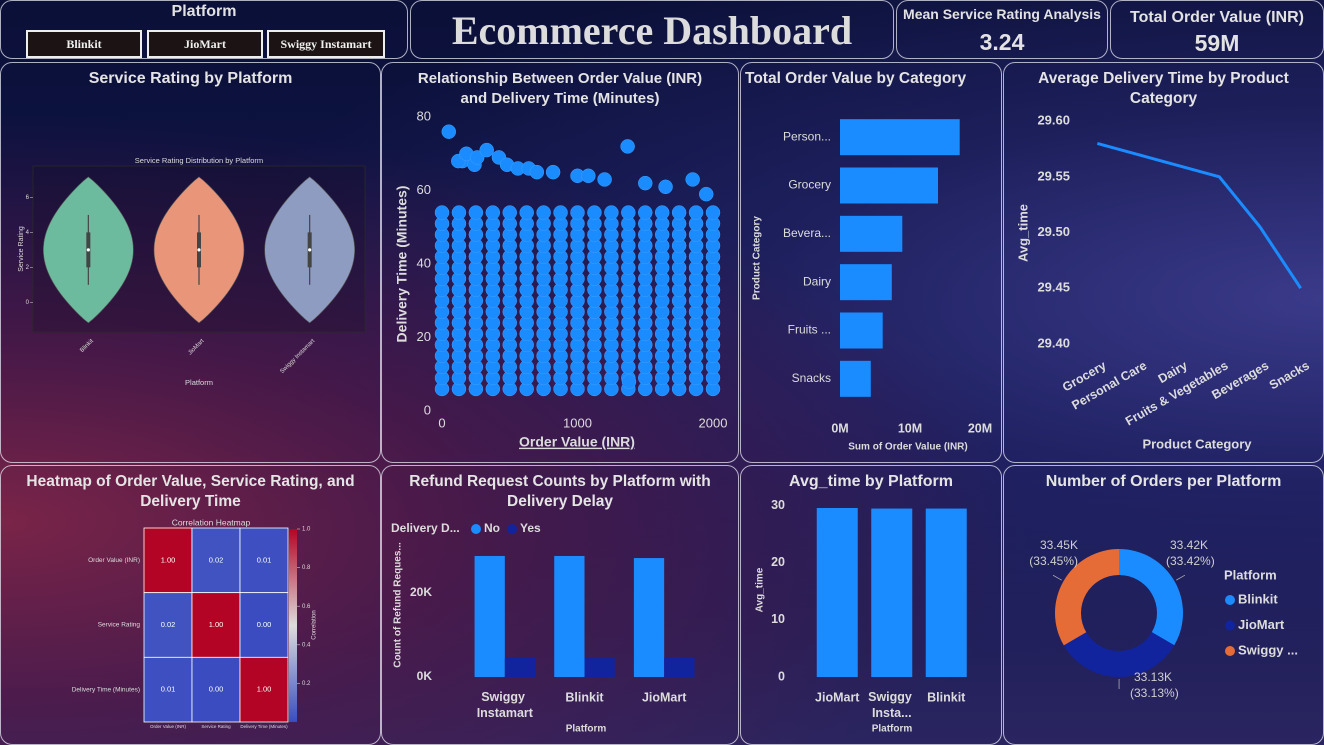 This screenshot has width=1324, height=745. What do you see at coordinates (293, 625) in the screenshot?
I see `colorbar` at bounding box center [293, 625].